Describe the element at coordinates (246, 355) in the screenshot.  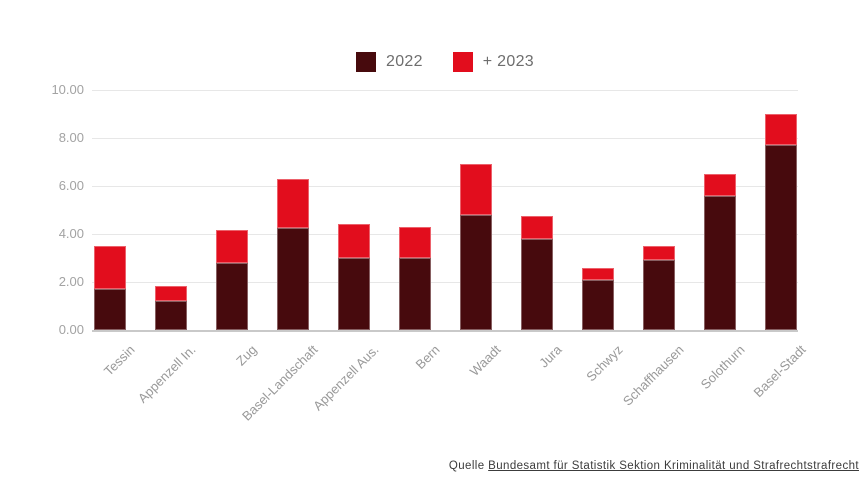
I see `x-axis-label-zug: Zug` at that location.